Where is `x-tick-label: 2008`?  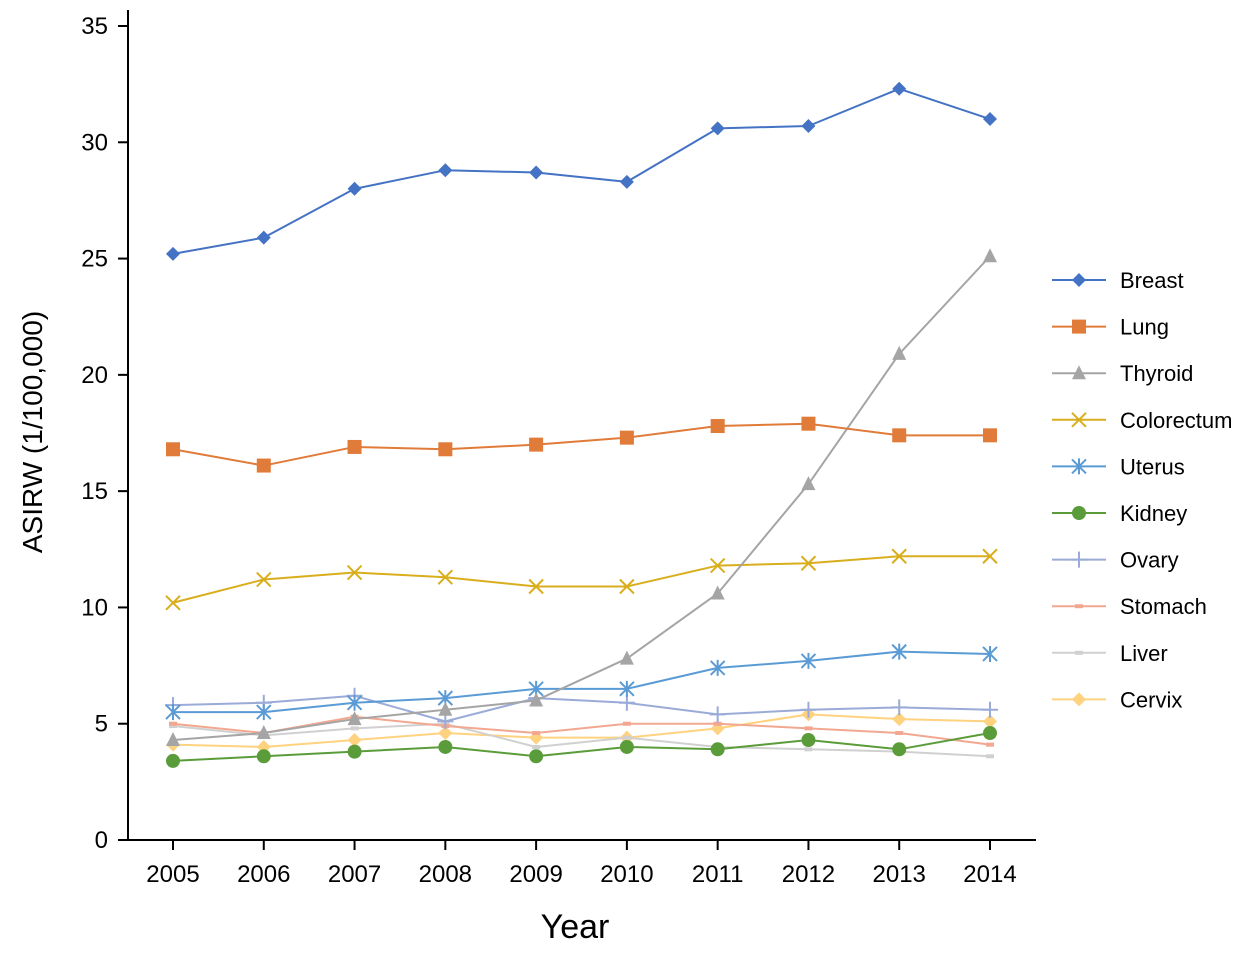 x-tick-label: 2008 is located at coordinates (445, 874).